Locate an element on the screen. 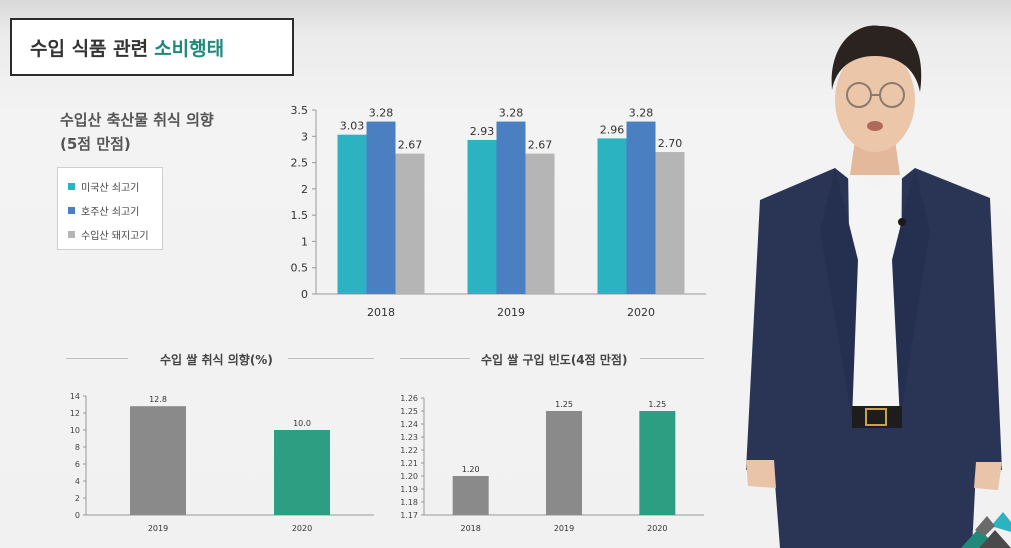 The width and height of the screenshot is (1011, 548). legend-swatch-pork is located at coordinates (71, 234).